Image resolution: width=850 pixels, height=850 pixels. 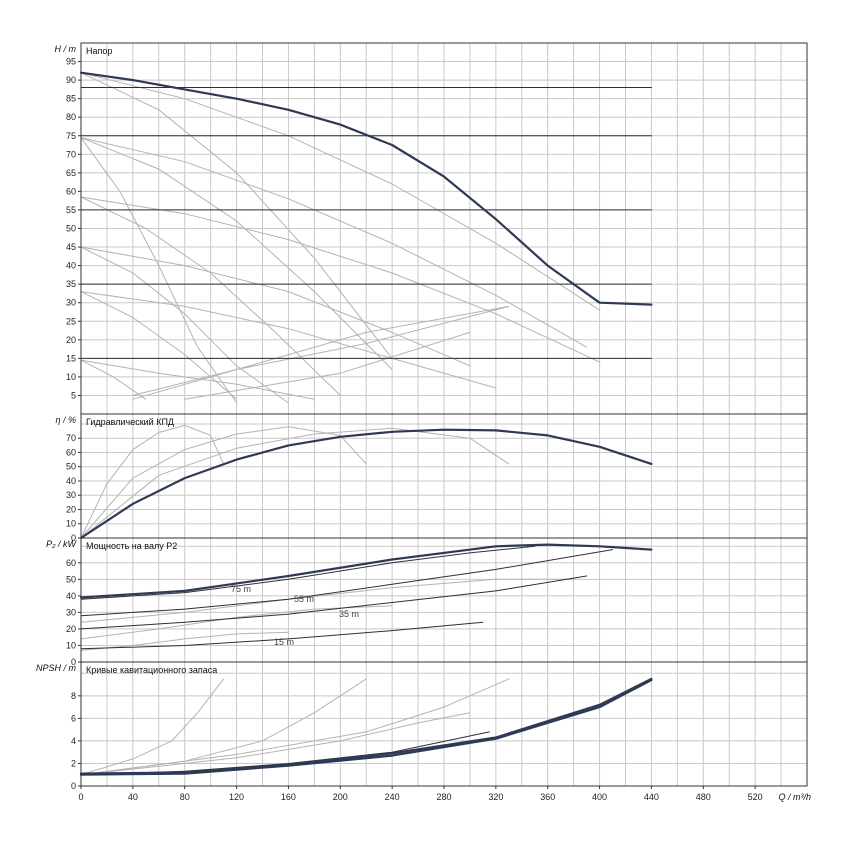 What do you see at coordinates (794, 797) in the screenshot?
I see `x-axis-label: Q / m³/h` at bounding box center [794, 797].